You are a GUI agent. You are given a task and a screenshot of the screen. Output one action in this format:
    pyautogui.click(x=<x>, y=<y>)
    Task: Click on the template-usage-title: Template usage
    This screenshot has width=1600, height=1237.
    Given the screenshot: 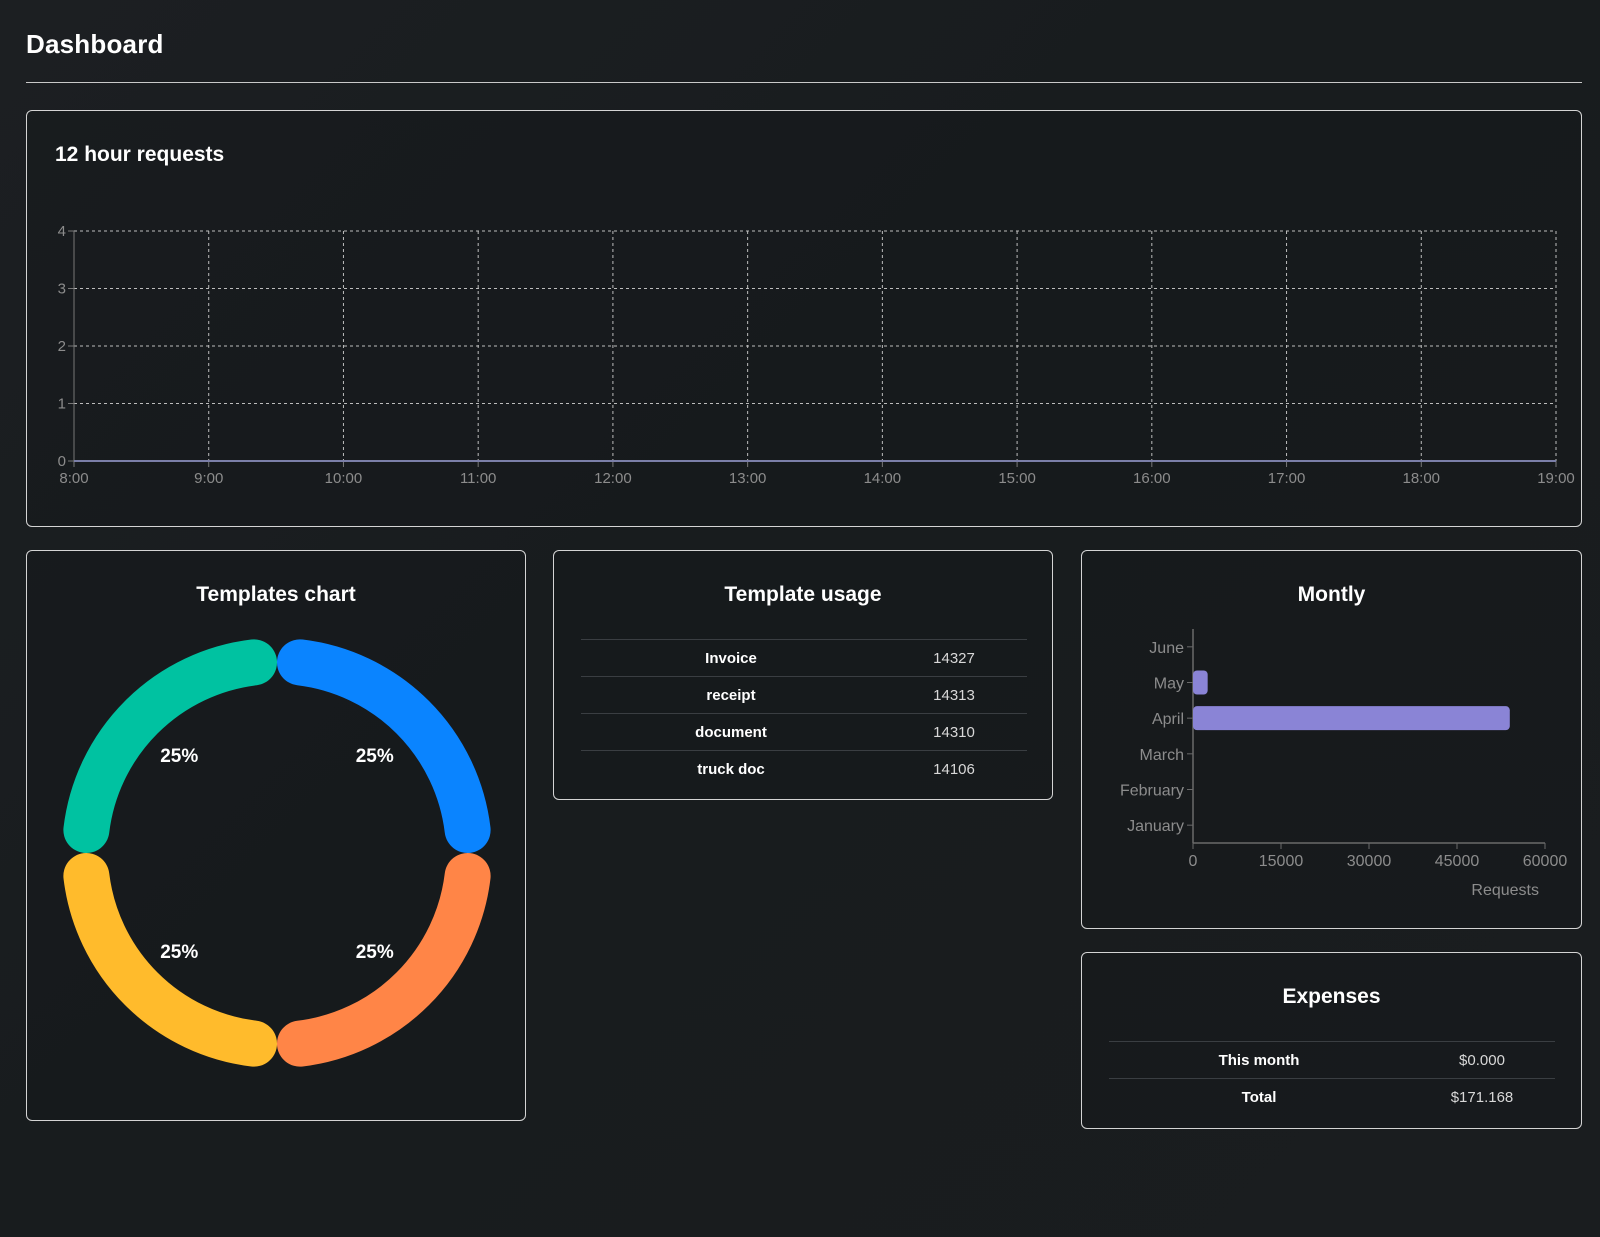 What is the action you would take?
    pyautogui.click(x=803, y=594)
    